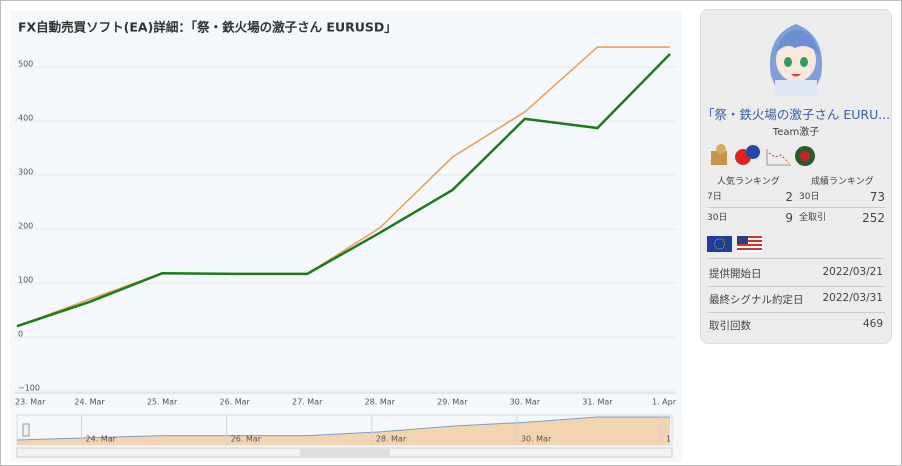 The image size is (902, 466). Describe the element at coordinates (796, 60) in the screenshot. I see `avatar` at that location.